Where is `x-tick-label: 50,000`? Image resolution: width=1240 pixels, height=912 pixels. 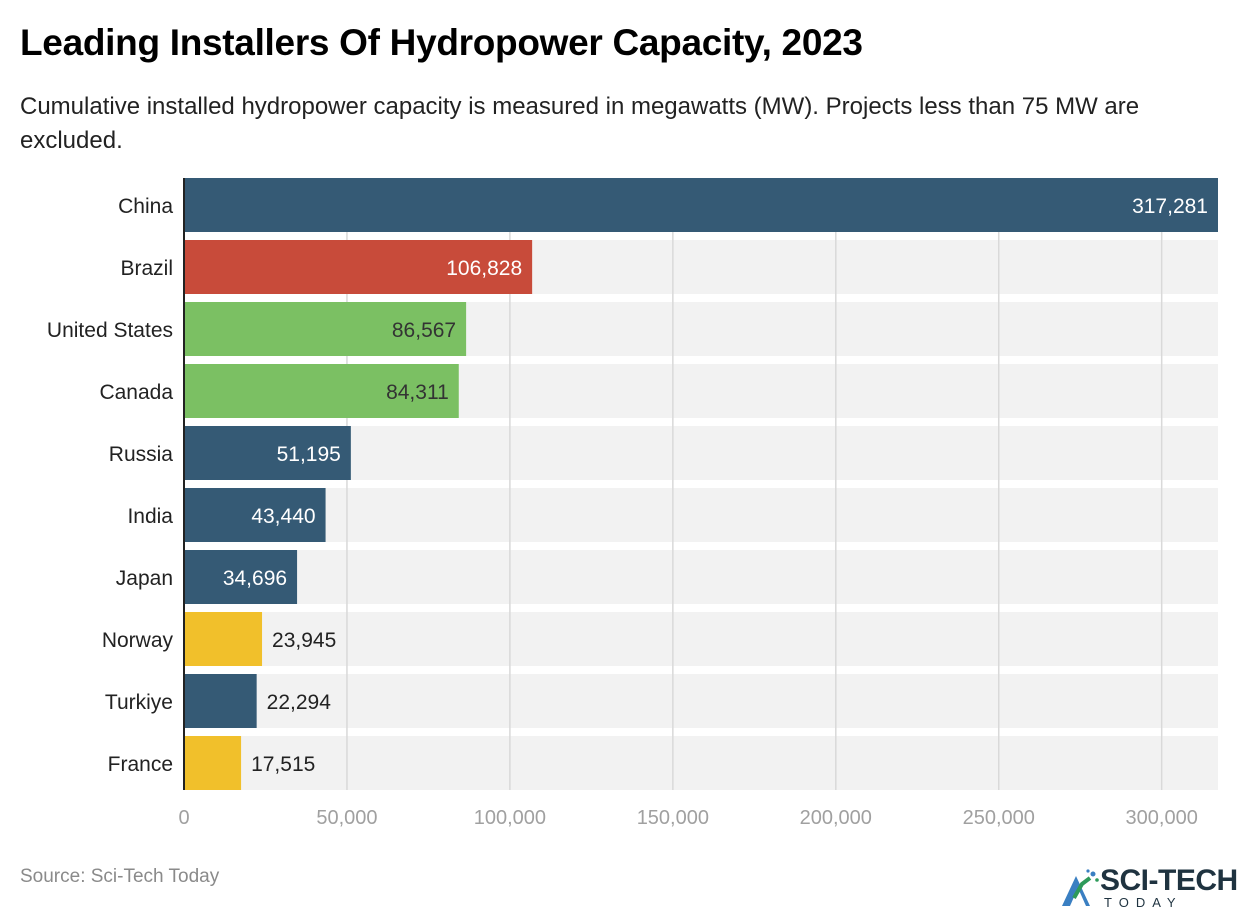 x-tick-label: 50,000 is located at coordinates (346, 818).